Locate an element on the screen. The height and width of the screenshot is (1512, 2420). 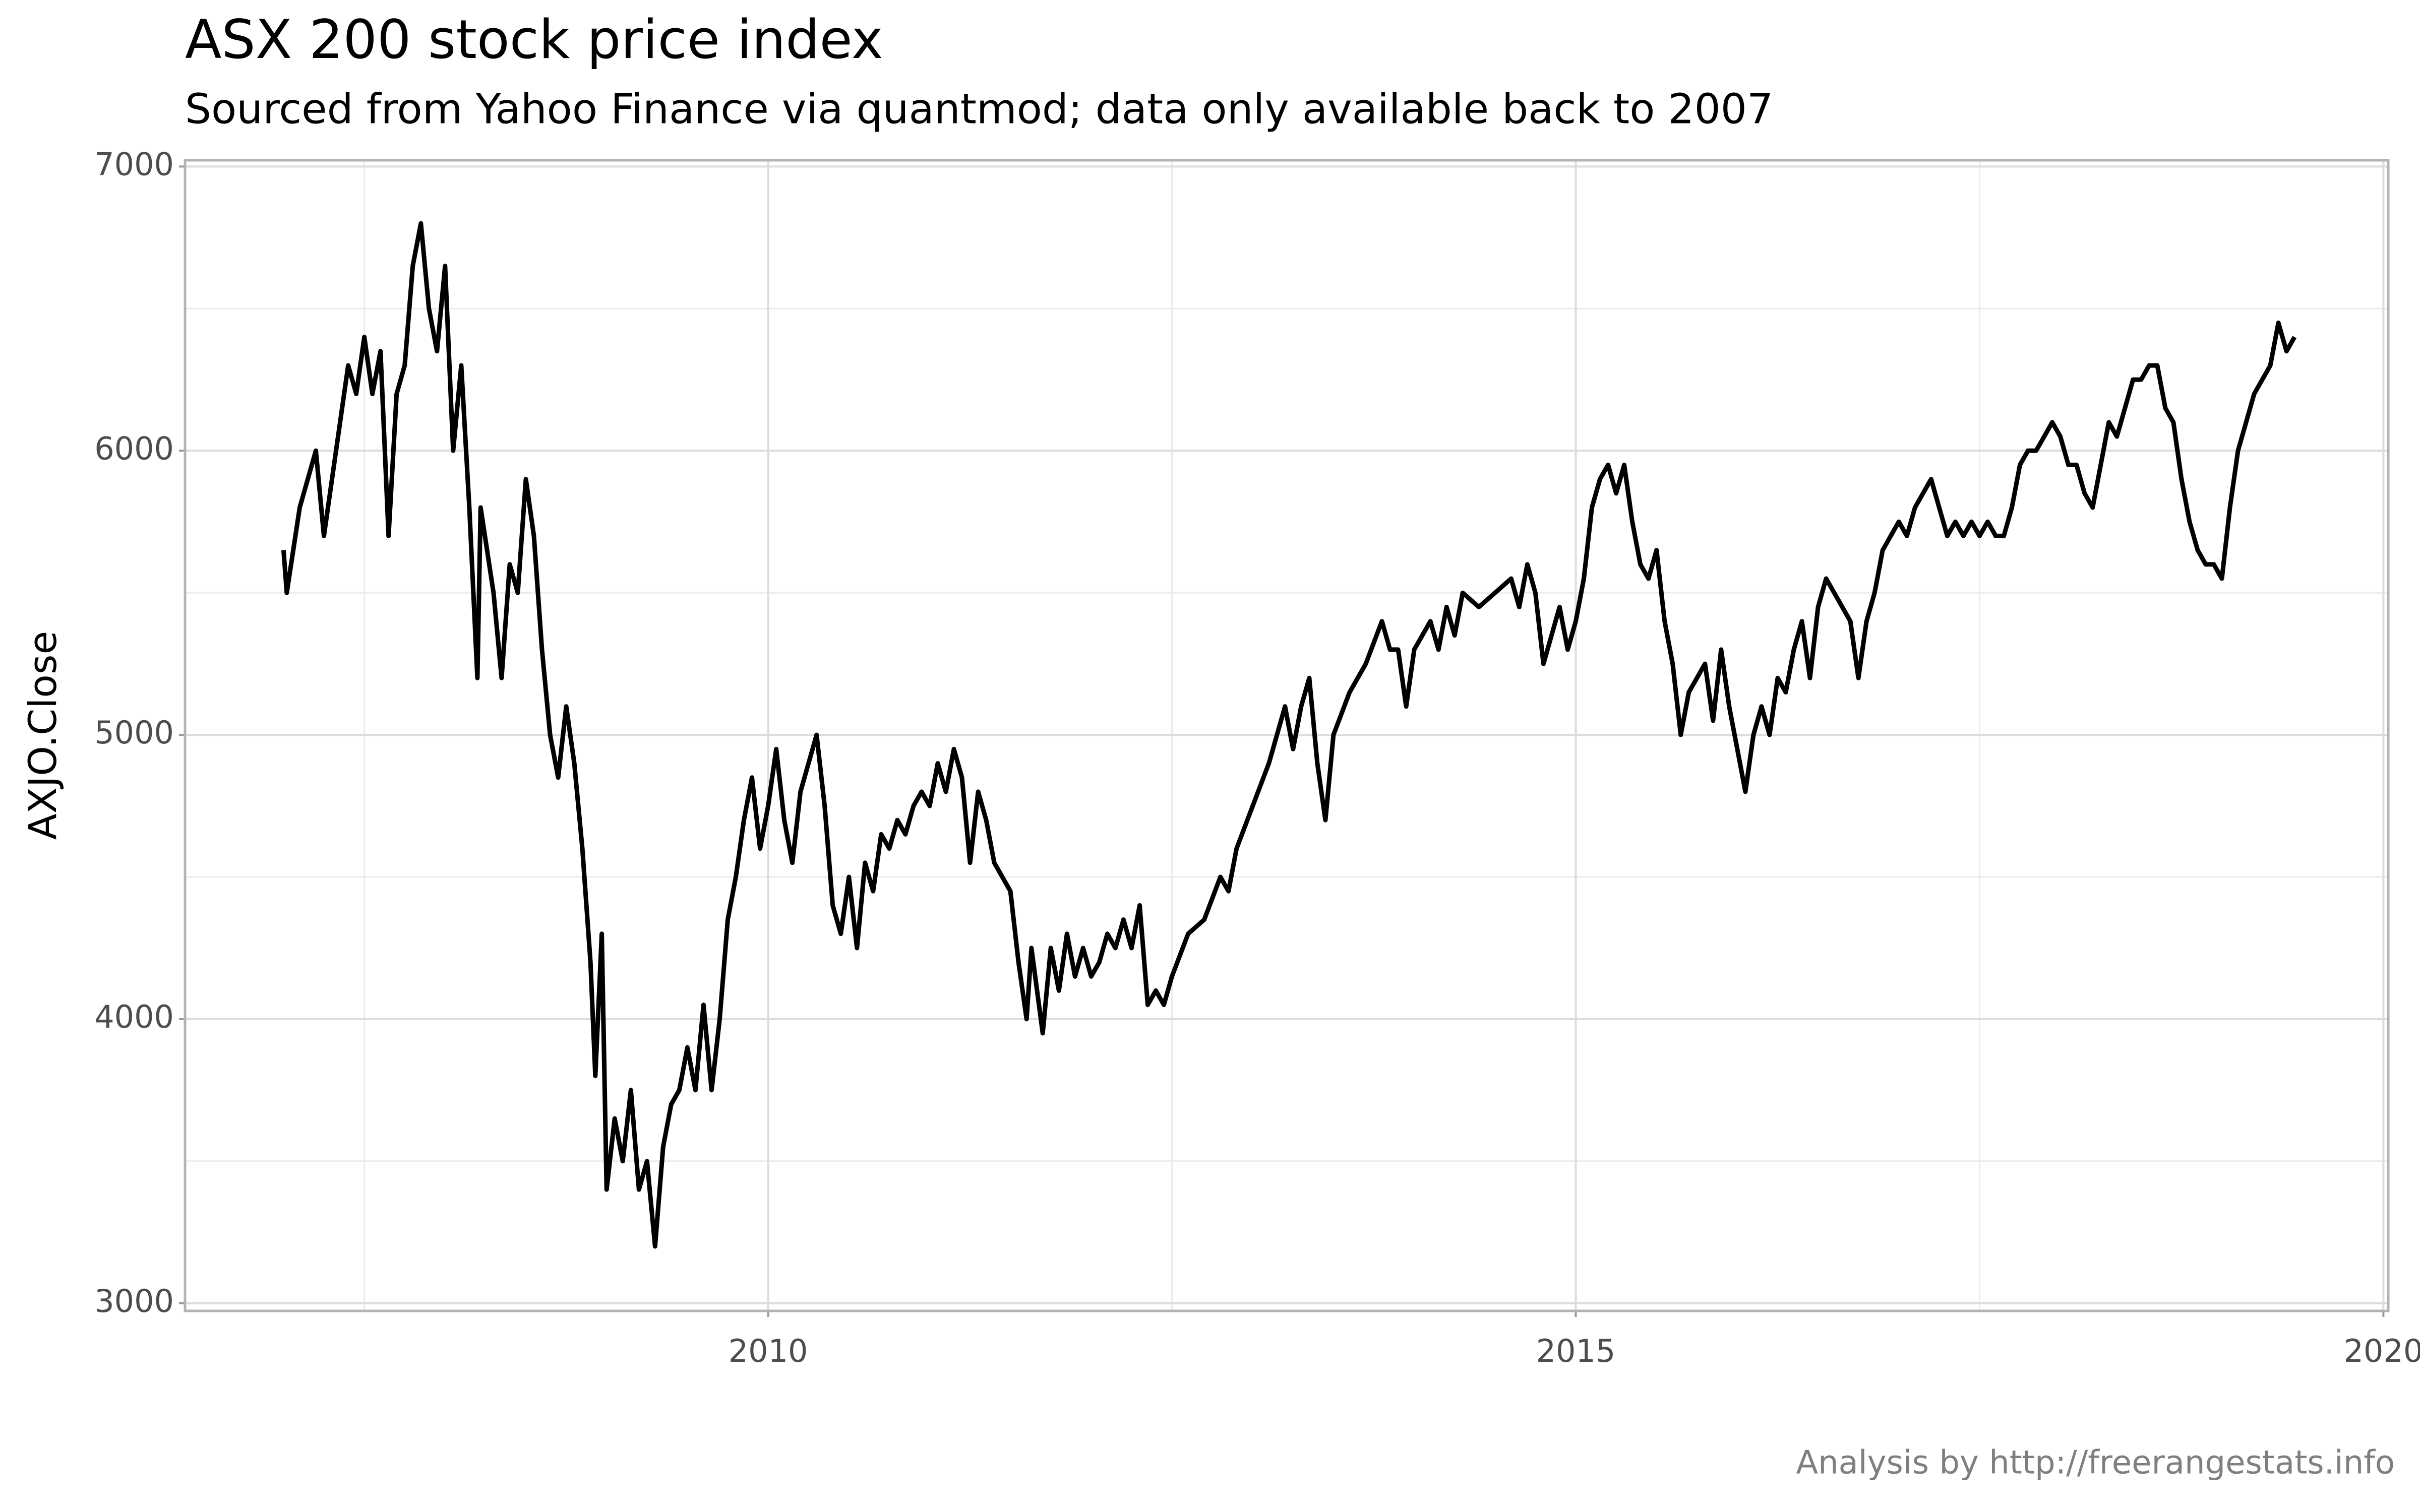
x-tick-label: 2020 is located at coordinates (2381, 1351).